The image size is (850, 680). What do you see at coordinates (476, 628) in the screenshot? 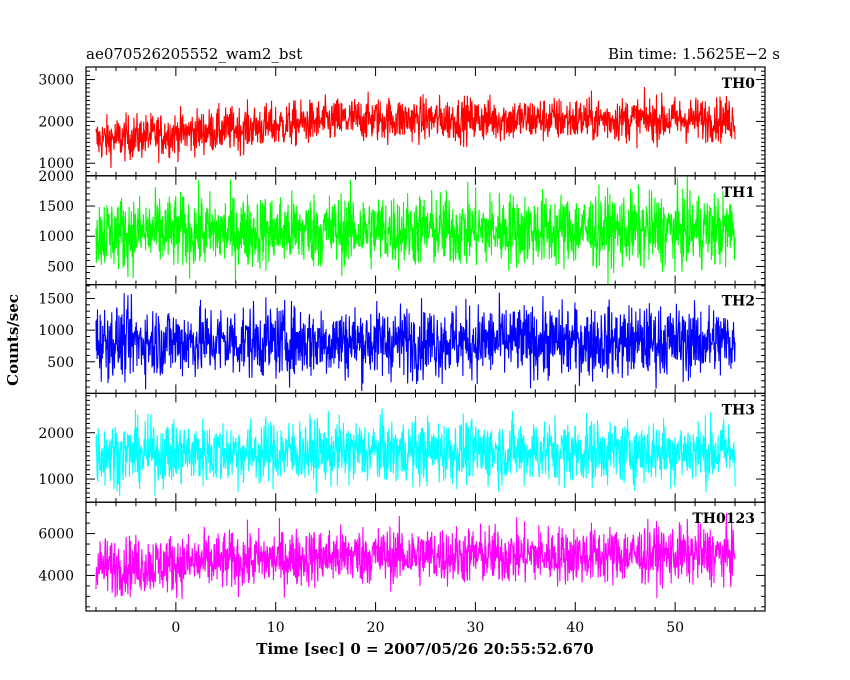
I see `x-tick-label: 30` at bounding box center [476, 628].